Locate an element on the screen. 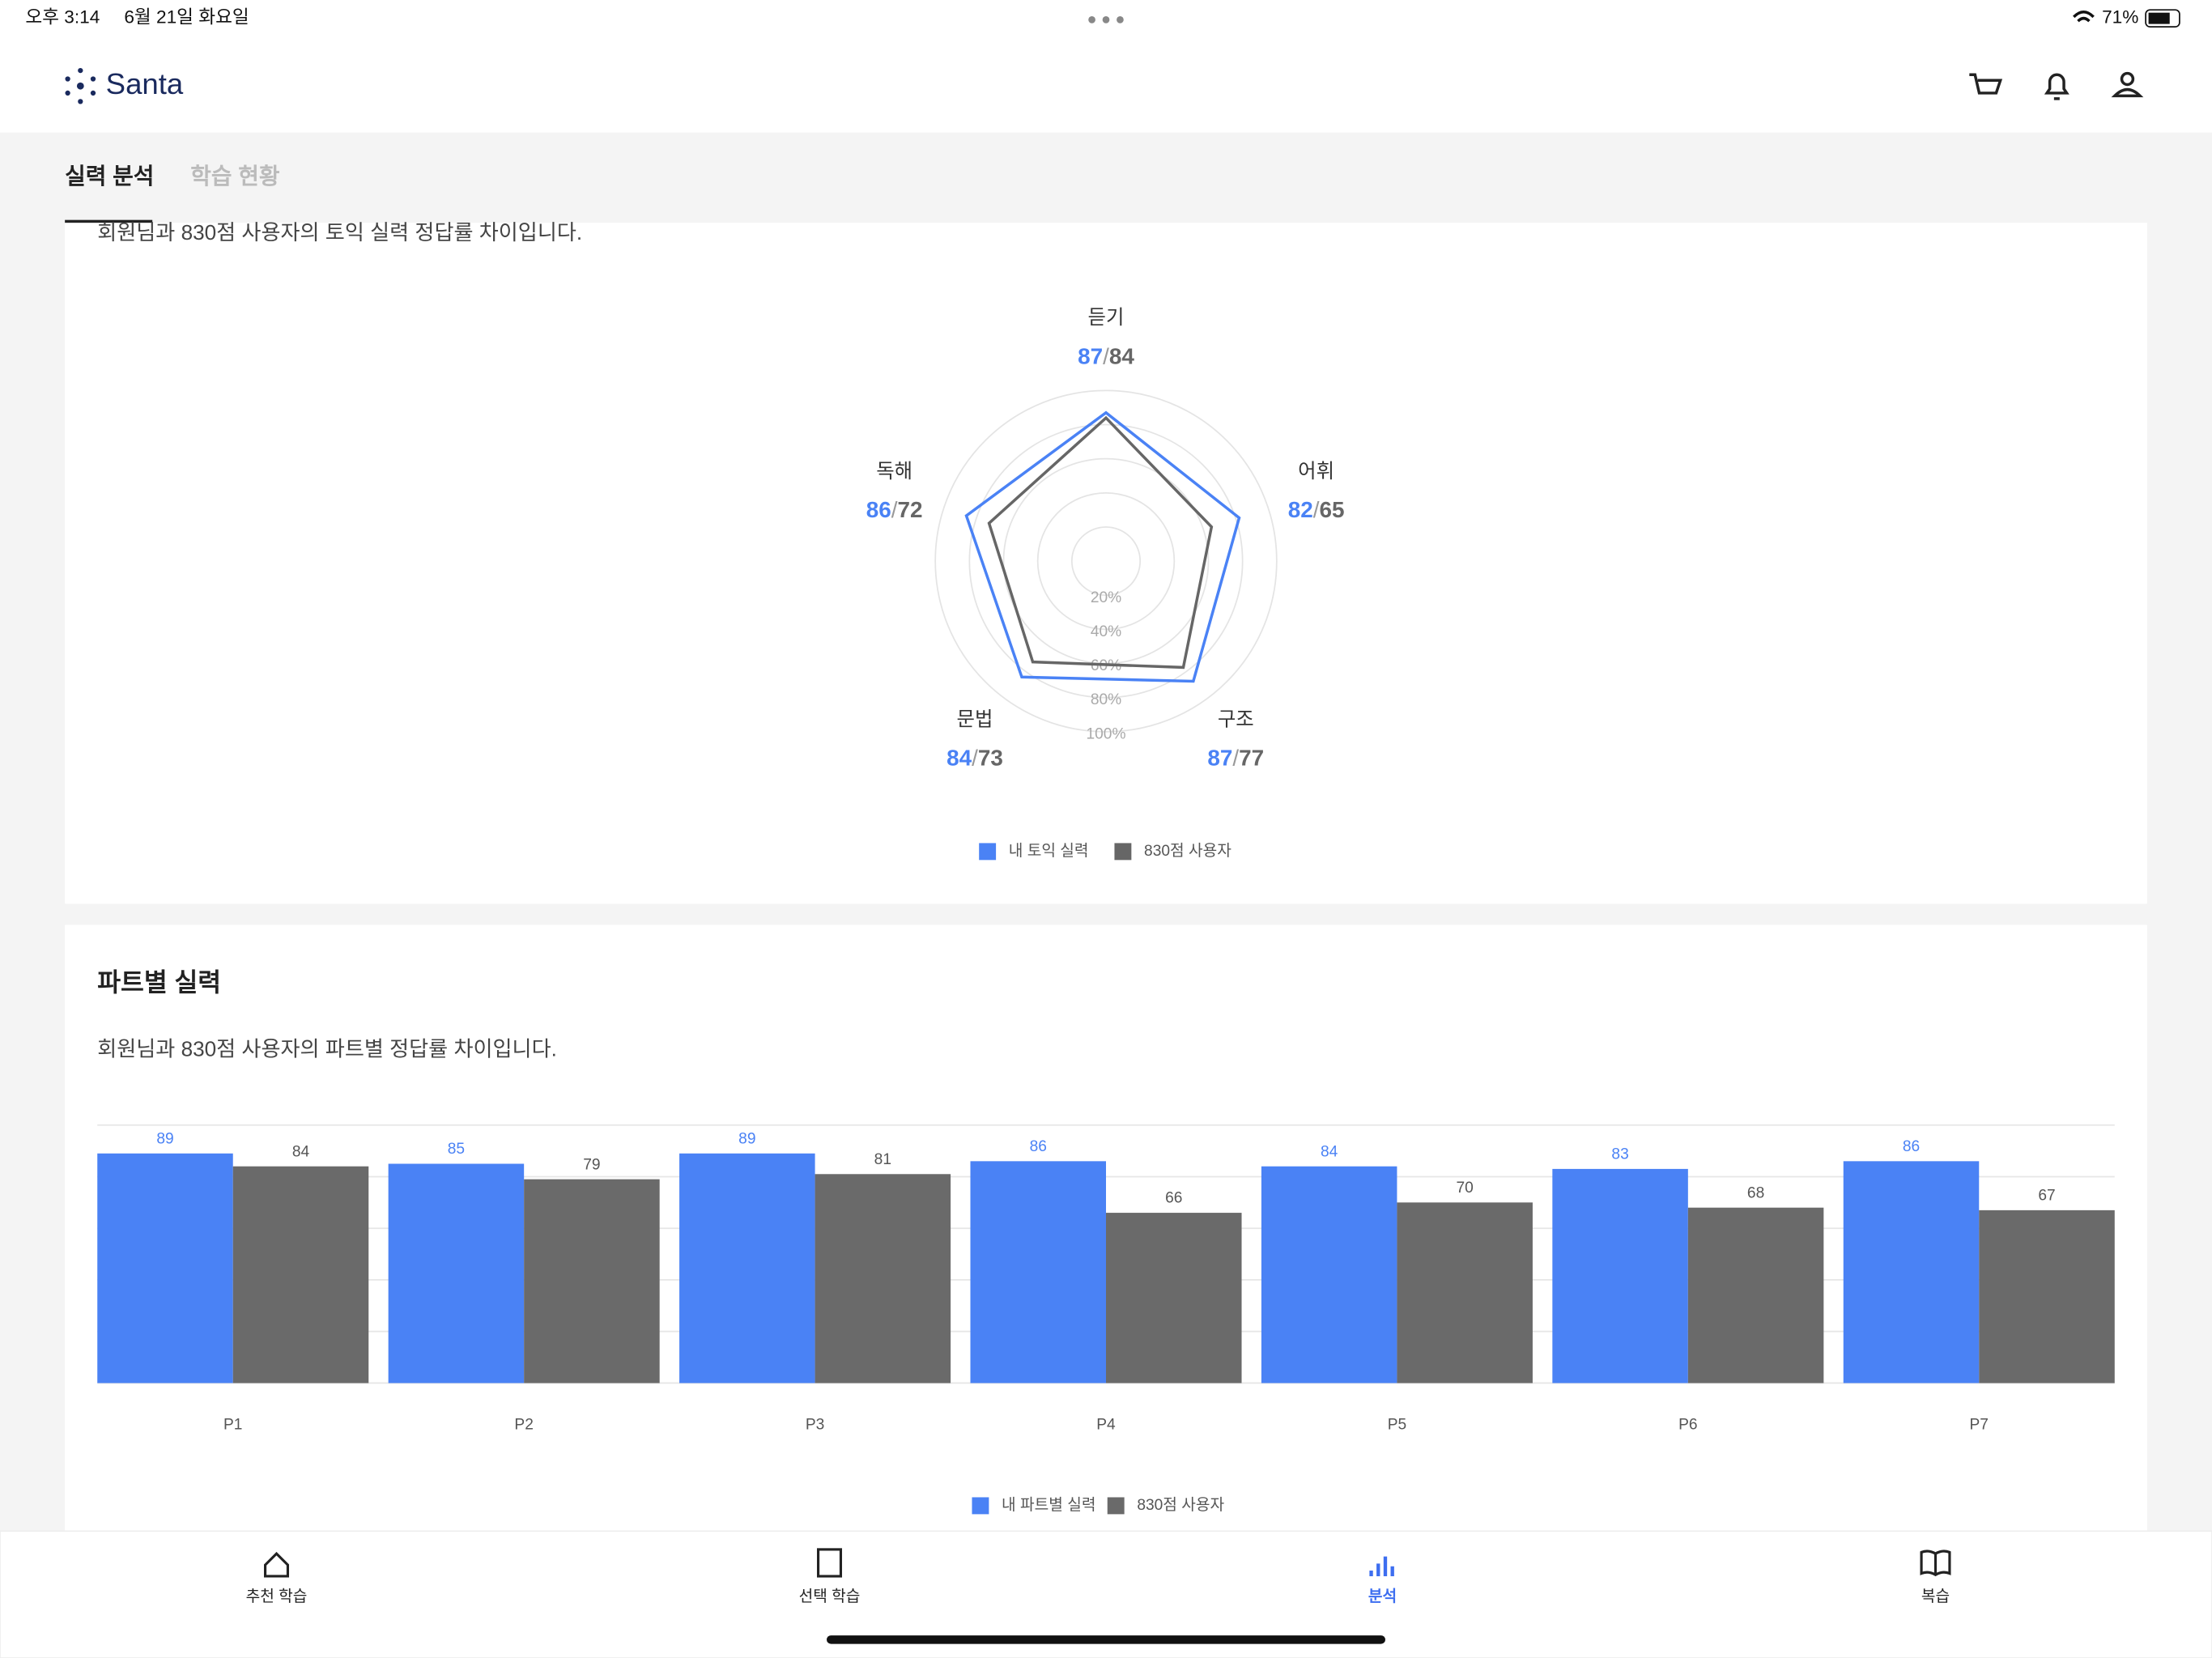 The width and height of the screenshot is (2212, 1658). bell-icon is located at coordinates (2056, 86).